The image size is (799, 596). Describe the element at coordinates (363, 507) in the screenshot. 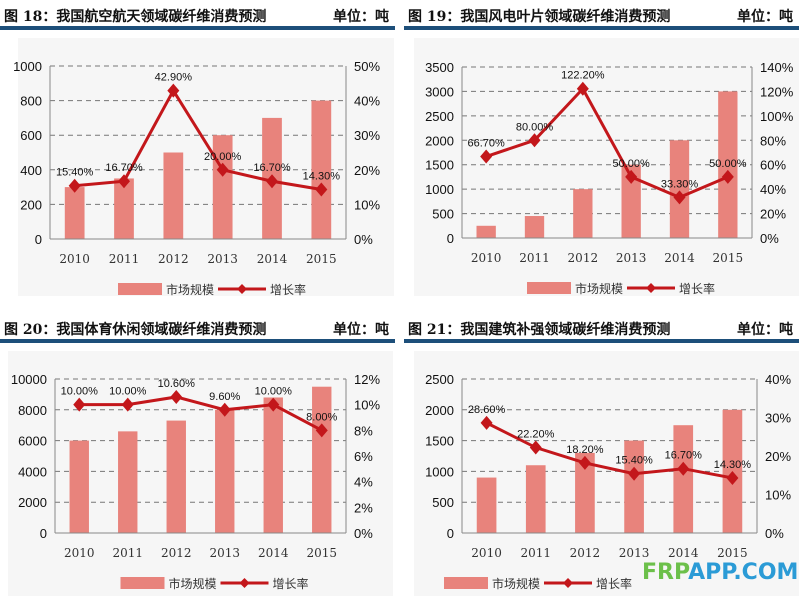

I see `y-right-tick-label: 2%` at that location.